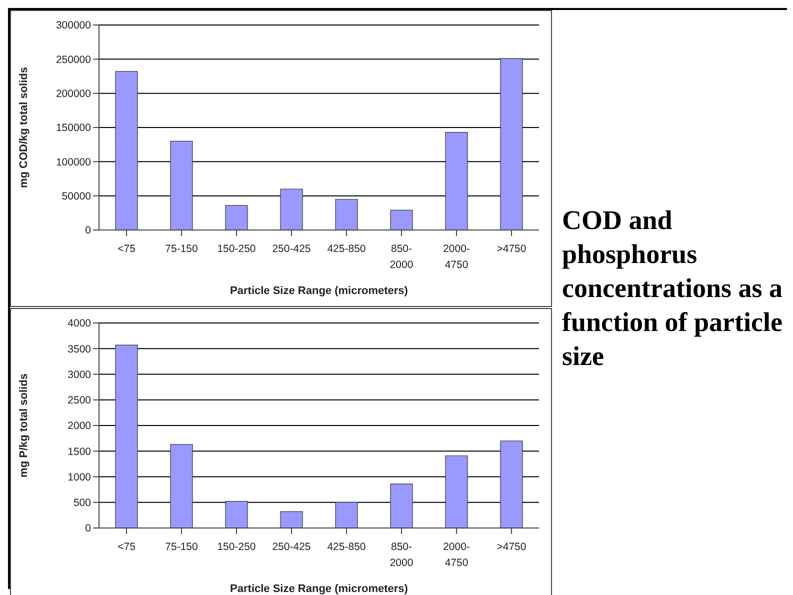 This screenshot has height=595, width=793. Describe the element at coordinates (80, 400) in the screenshot. I see `y-tick-label: 2500` at that location.